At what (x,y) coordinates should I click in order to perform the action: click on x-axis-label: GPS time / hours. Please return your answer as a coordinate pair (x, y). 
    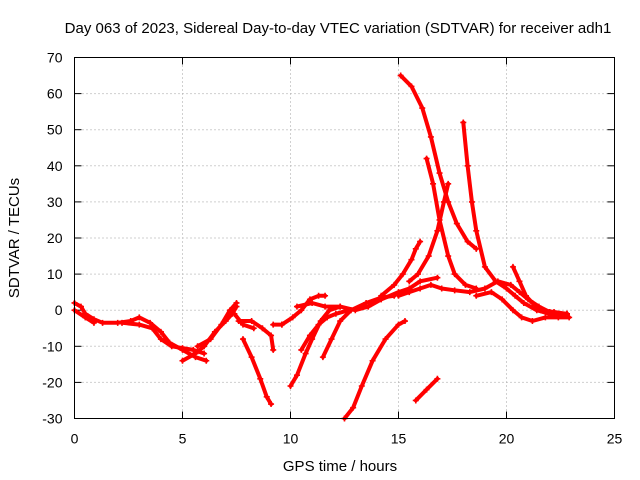
    Looking at the image, I should click on (340, 466).